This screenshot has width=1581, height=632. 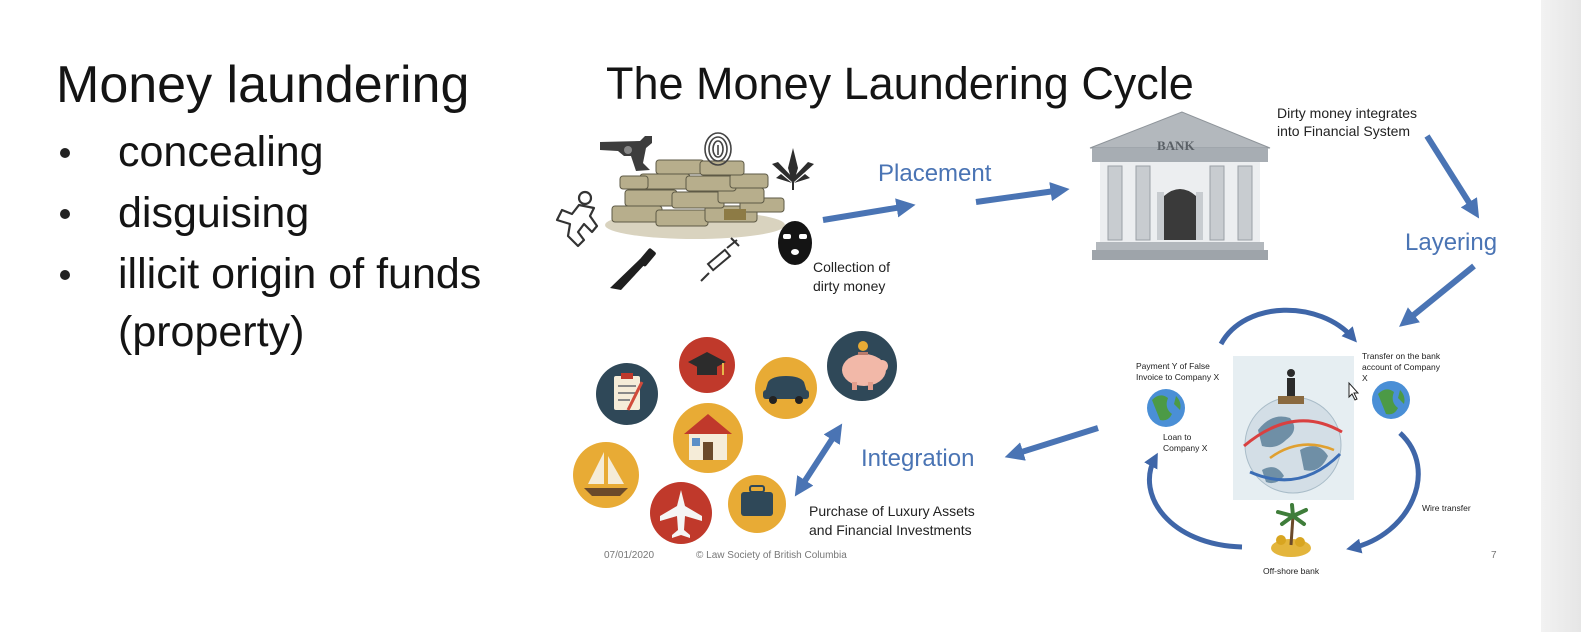 I want to click on window-edge-strip, so click(x=1561, y=316).